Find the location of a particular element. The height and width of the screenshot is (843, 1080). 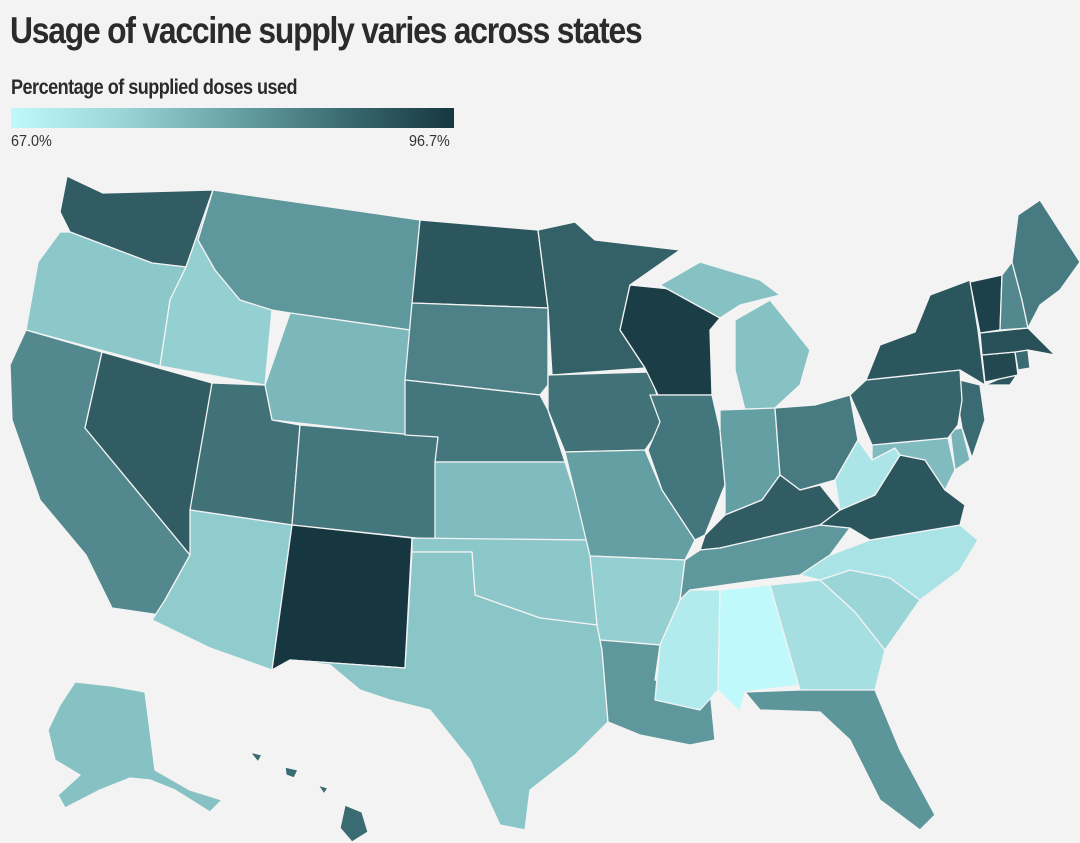

state-ME is located at coordinates (1045, 264).